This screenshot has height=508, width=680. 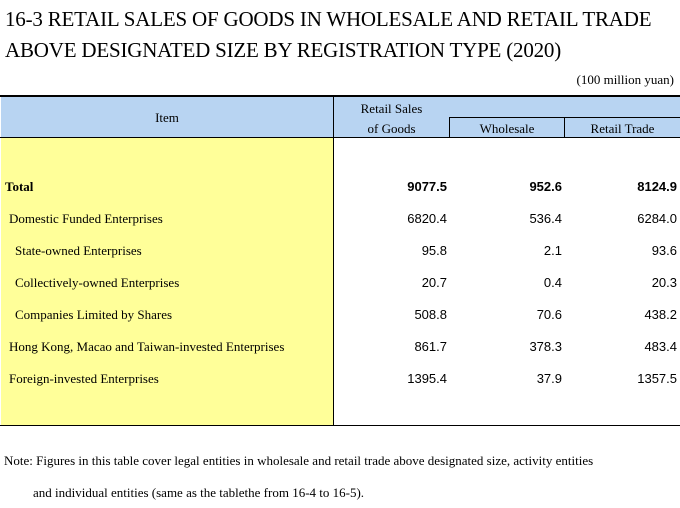 What do you see at coordinates (427, 186) in the screenshot?
I see `cell-retail-sales: 9077.5` at bounding box center [427, 186].